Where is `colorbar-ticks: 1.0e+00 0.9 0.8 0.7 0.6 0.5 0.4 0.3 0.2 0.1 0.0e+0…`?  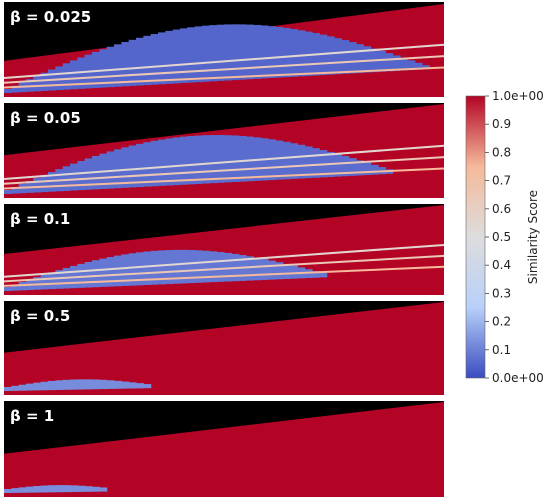
colorbar-ticks: 1.0e+00 0.9 0.8 0.7 0.6 0.5 0.4 0.3 0.2 0.1 0.0e+0… is located at coordinates (514, 237).